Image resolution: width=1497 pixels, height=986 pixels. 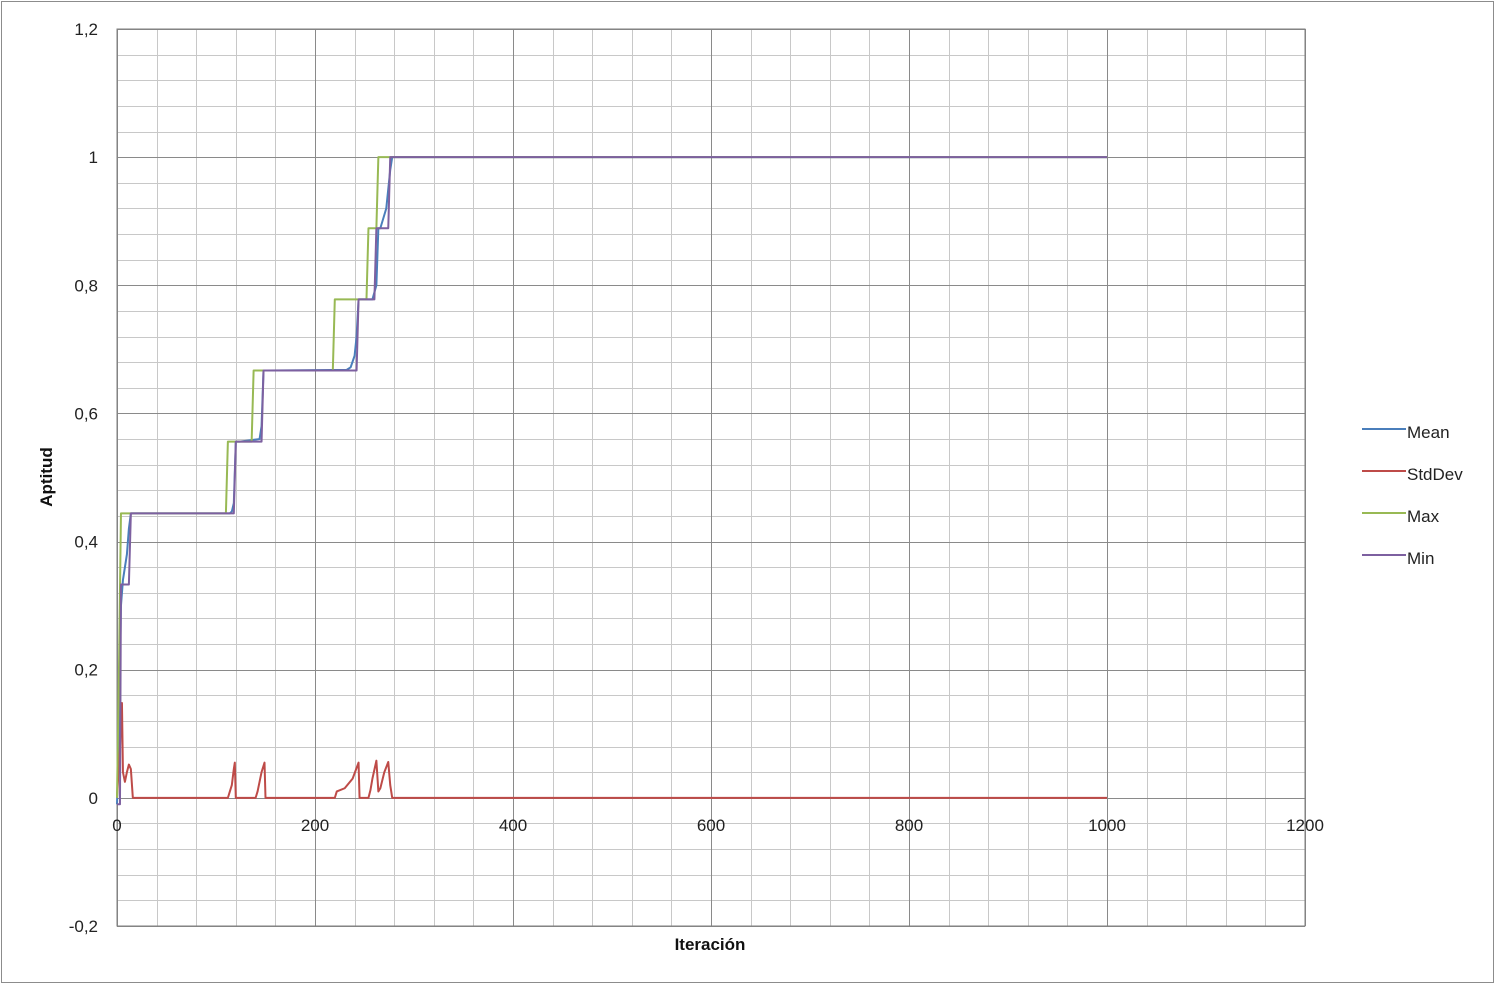 I want to click on y-axis-title: Aptitud, so click(x=46, y=476).